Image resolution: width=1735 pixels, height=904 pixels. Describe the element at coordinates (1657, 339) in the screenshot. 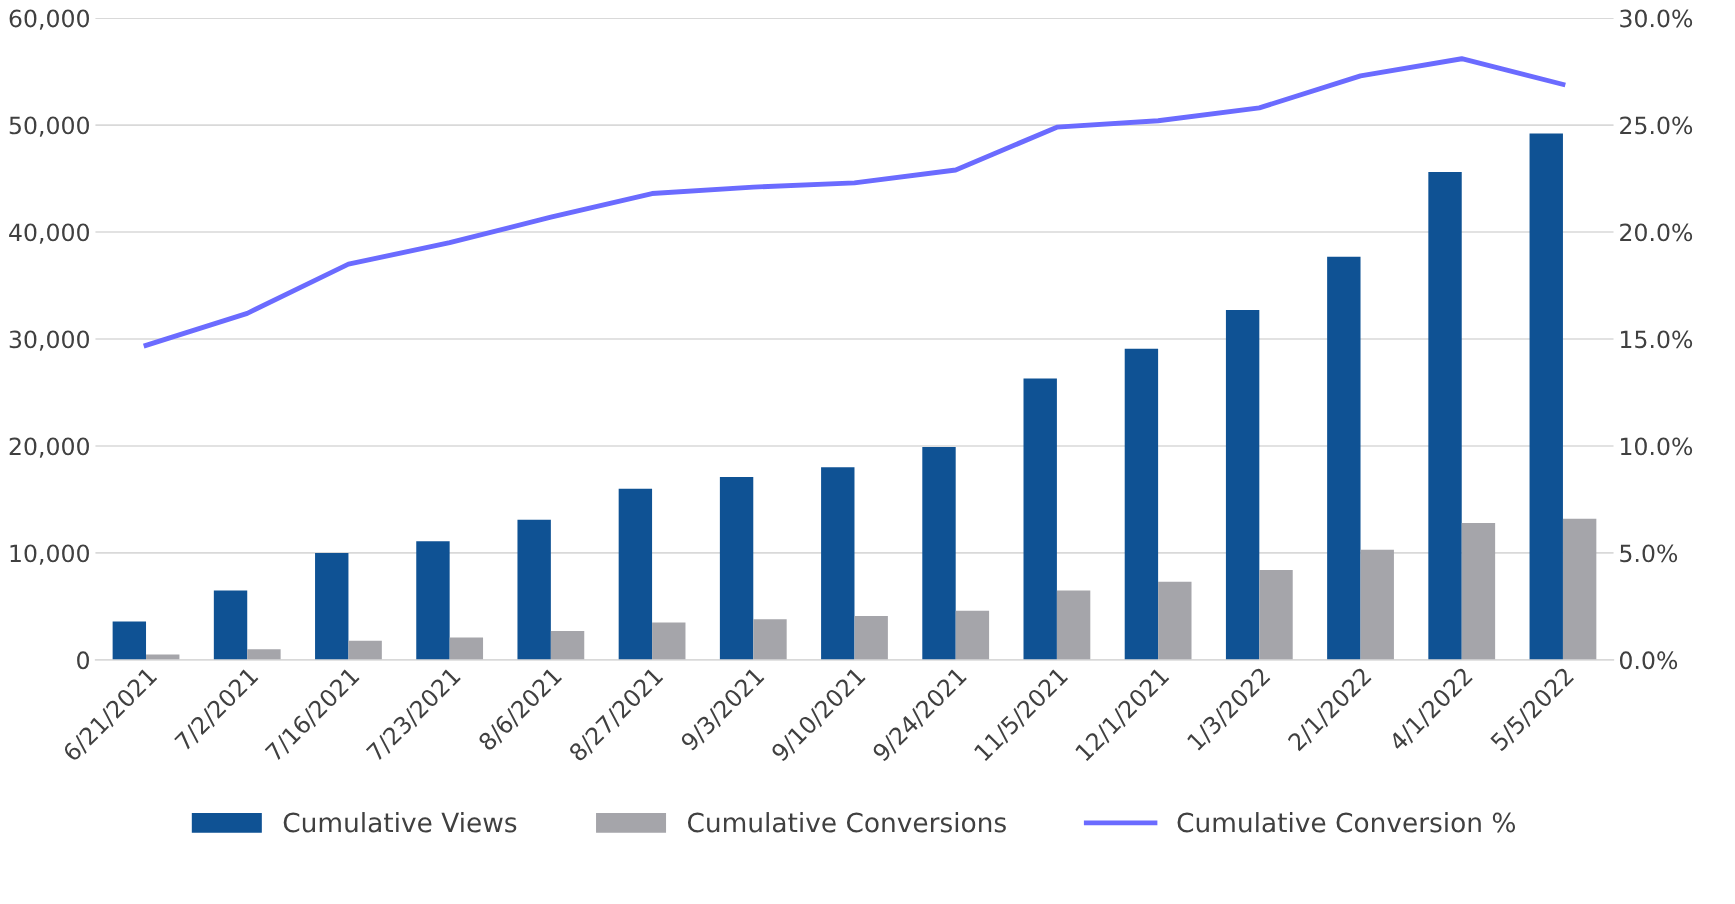

I see `y2-tick-label: 15.0%` at that location.